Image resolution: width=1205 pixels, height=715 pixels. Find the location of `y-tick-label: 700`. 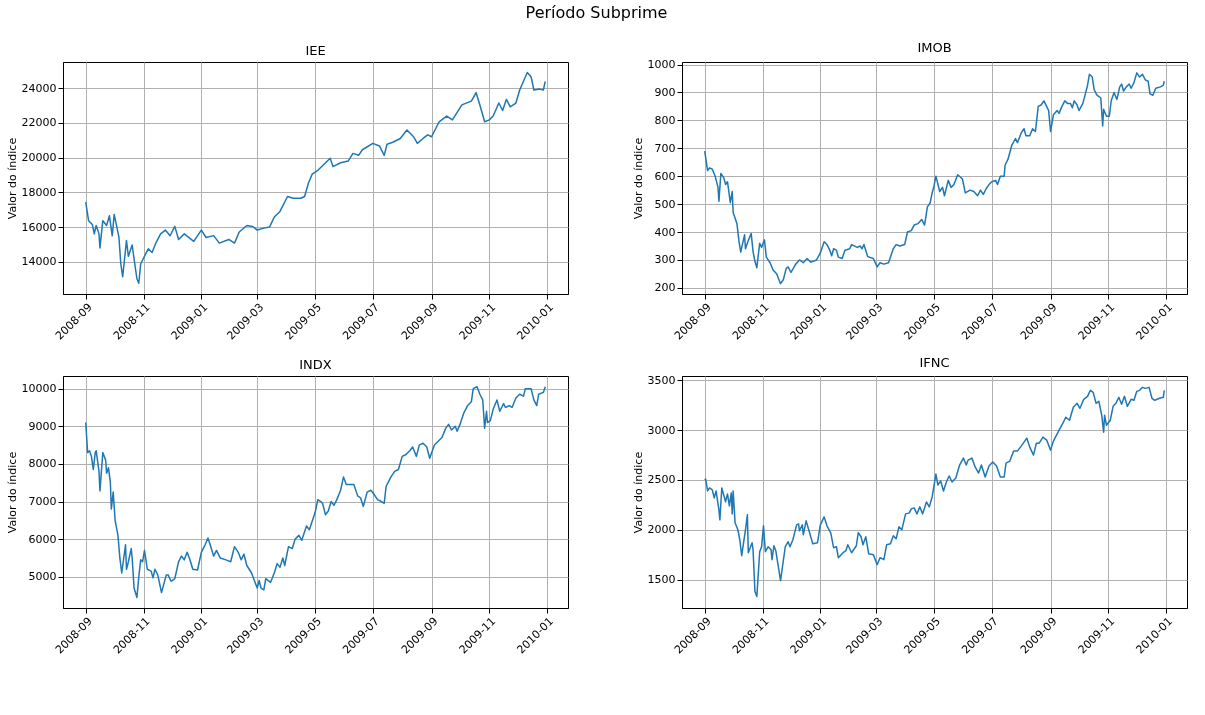

y-tick-label: 700 is located at coordinates (665, 148).